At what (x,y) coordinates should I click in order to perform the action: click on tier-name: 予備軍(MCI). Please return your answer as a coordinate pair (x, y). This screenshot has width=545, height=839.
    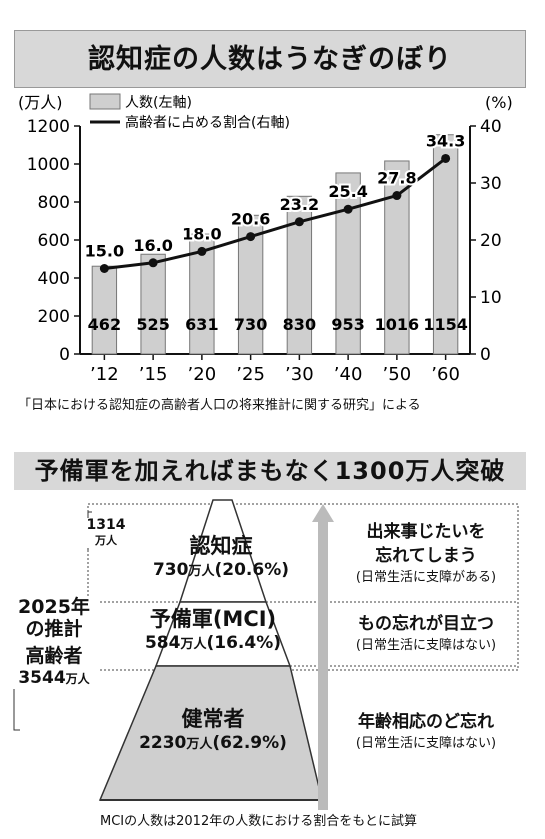
    Looking at the image, I should click on (213, 619).